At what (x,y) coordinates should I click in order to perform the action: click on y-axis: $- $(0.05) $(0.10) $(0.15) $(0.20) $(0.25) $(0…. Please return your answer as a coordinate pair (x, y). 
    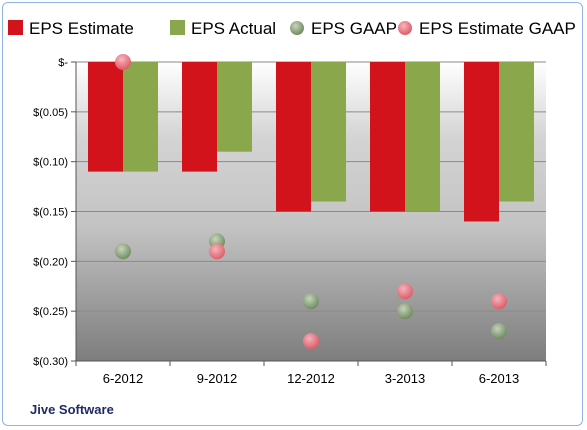
    Looking at the image, I should click on (55, 212).